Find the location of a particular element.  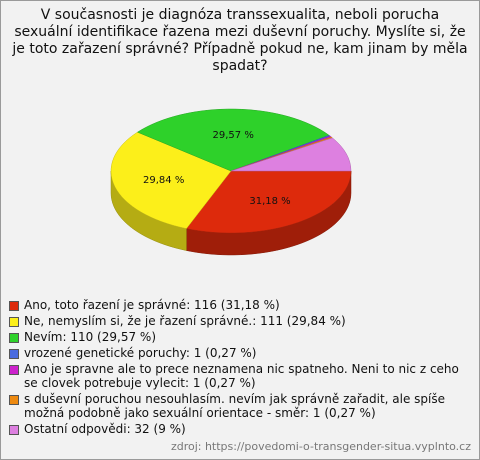

legend-item: Ostatní odpovědi: 32 (9 %) is located at coordinates (240, 429).